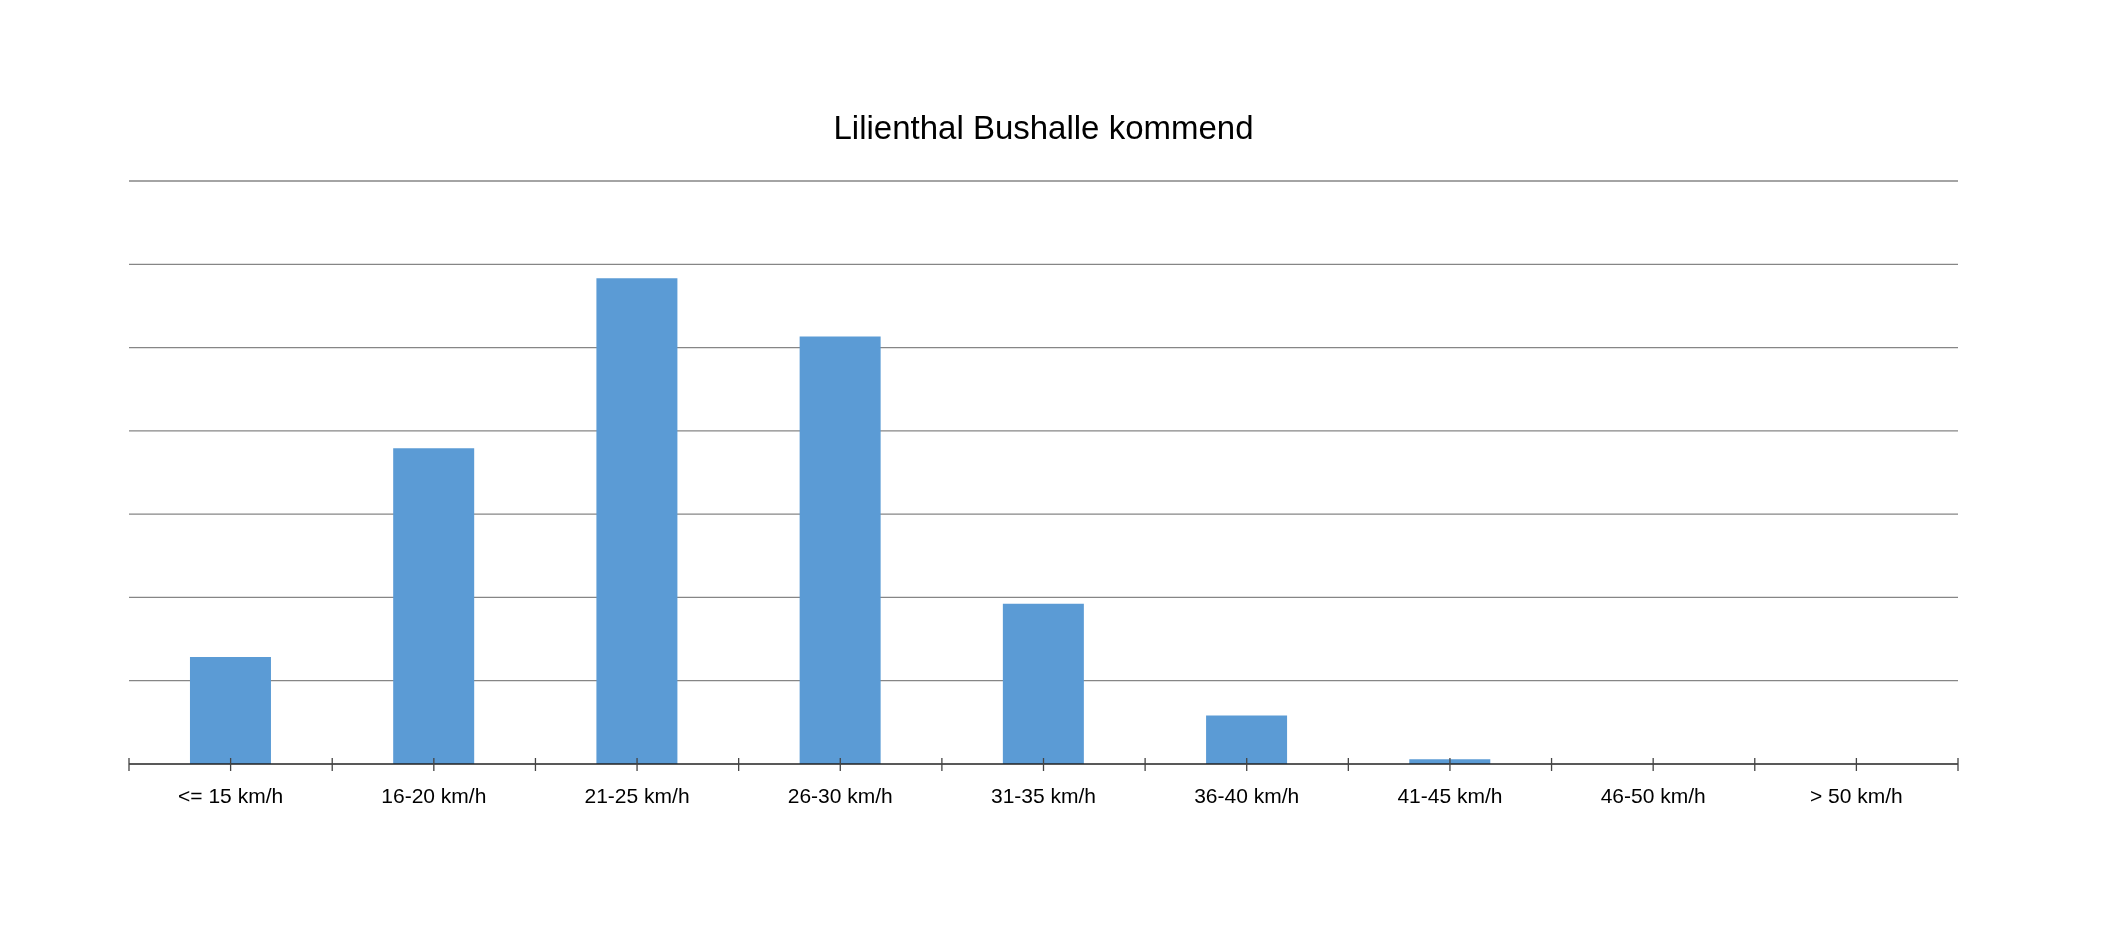 This screenshot has height=951, width=2104. Describe the element at coordinates (1043, 128) in the screenshot. I see `chart-title: Lilienthal Bushalle kommend` at that location.